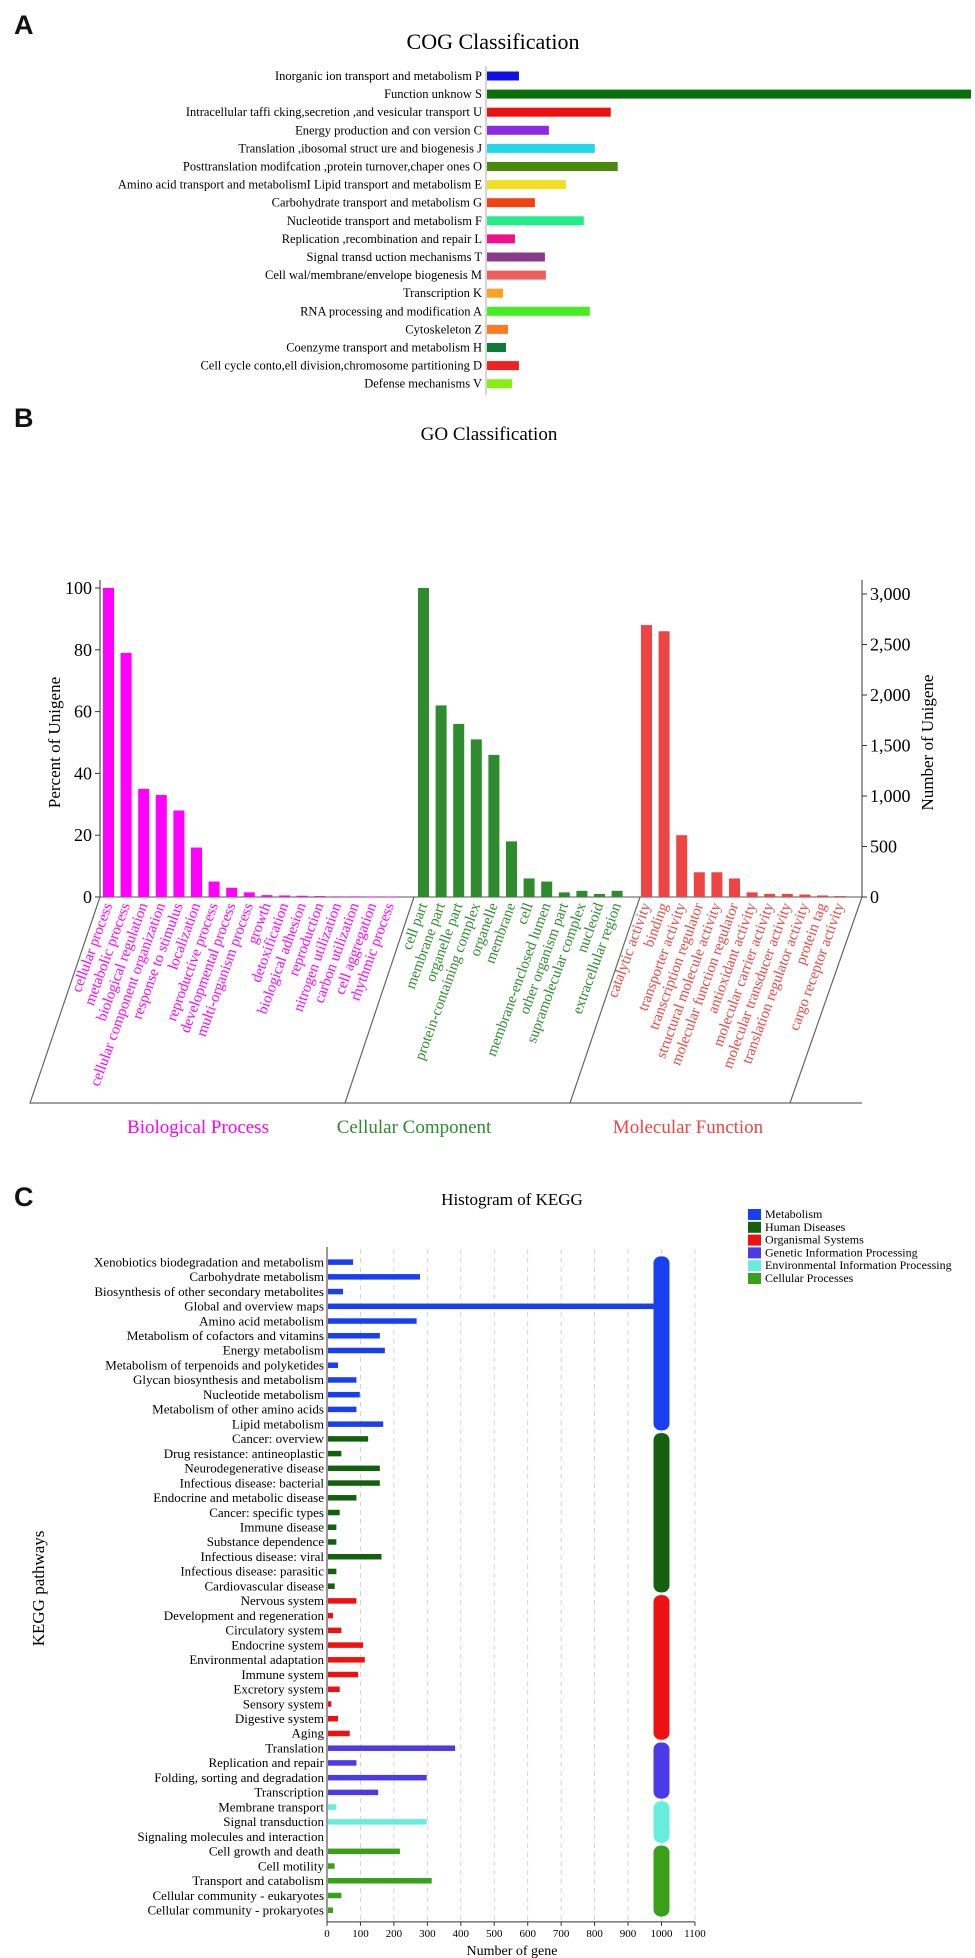 Image resolution: width=975 pixels, height=1958 pixels. What do you see at coordinates (373, 275) in the screenshot?
I see `cog-category-label: Cell wal/membrane/envelope biogenesis M` at bounding box center [373, 275].